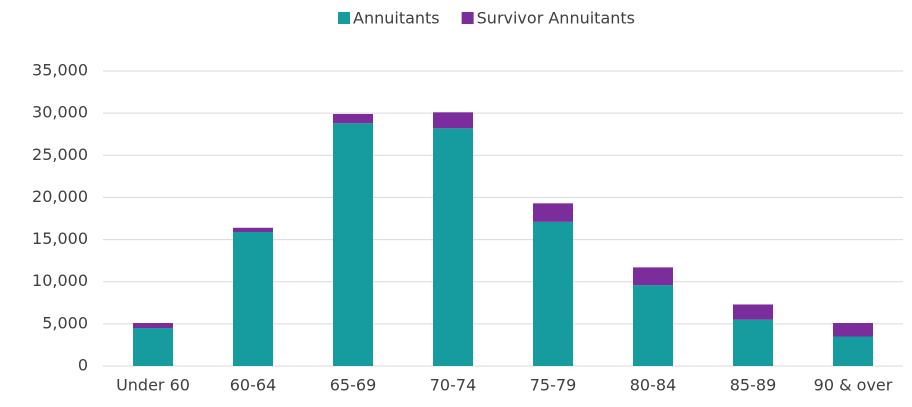  Describe the element at coordinates (853, 385) in the screenshot. I see `x-tick-label: 90 & over` at that location.